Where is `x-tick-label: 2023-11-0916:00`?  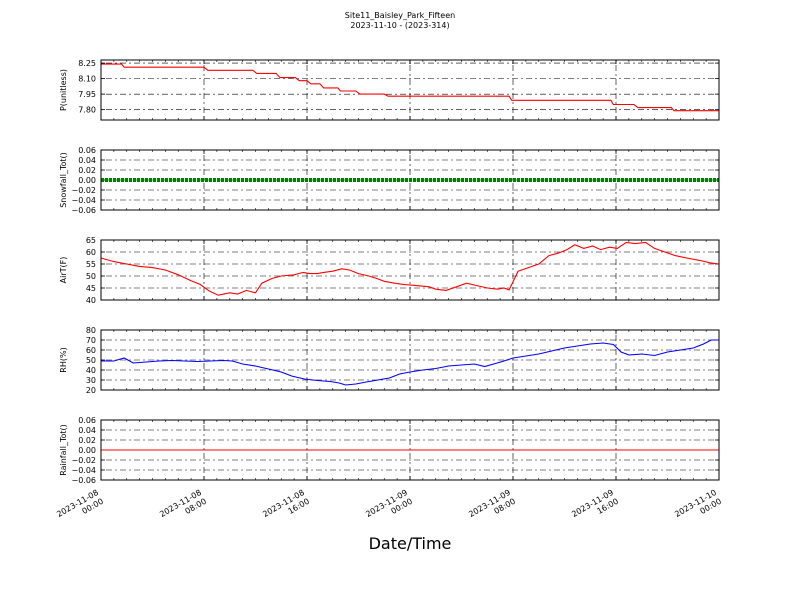 x-tick-label: 2023-11-0916:00 is located at coordinates (595, 508).